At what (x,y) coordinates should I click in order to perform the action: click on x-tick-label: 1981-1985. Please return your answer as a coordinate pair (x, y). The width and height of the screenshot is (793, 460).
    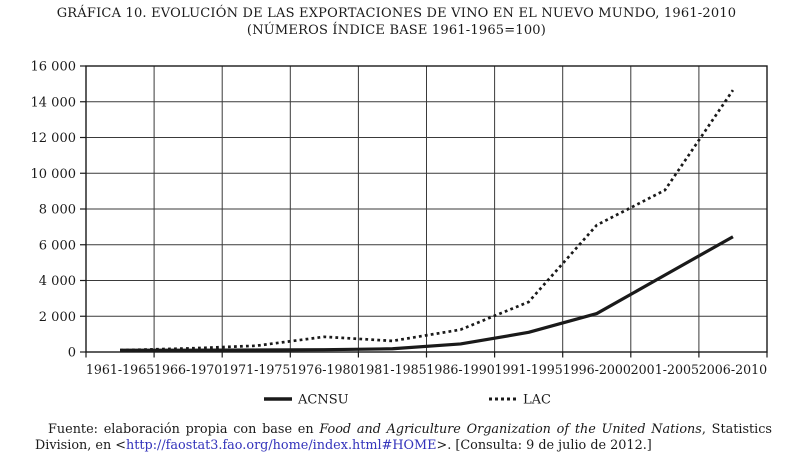
    Looking at the image, I should click on (392, 369).